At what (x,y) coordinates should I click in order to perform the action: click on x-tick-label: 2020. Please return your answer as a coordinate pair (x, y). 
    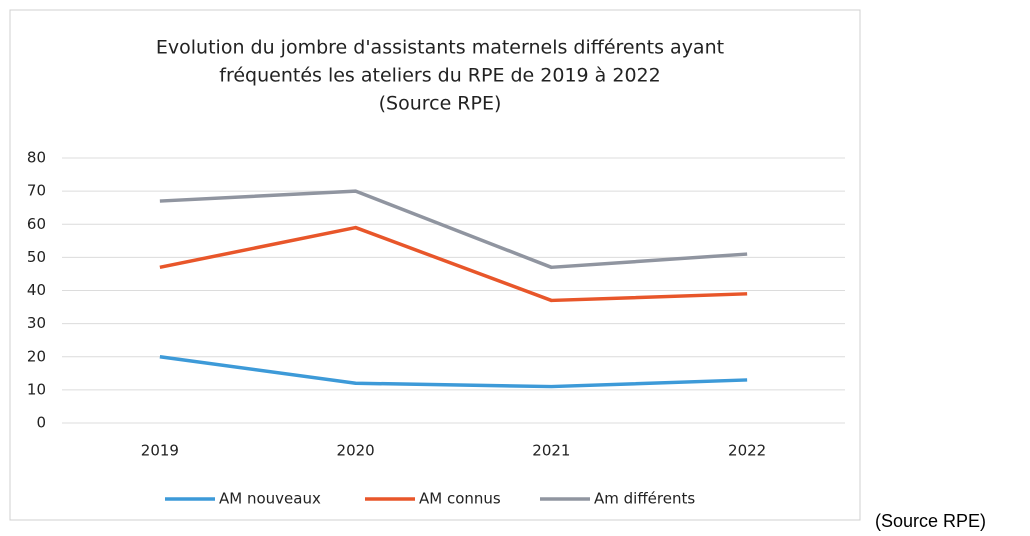
    Looking at the image, I should click on (356, 451).